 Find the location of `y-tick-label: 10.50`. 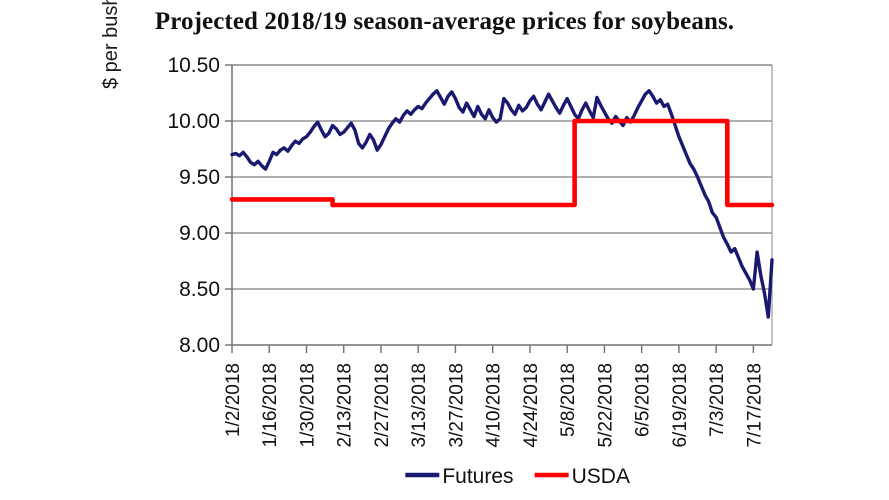

y-tick-label: 10.50 is located at coordinates (193, 65).